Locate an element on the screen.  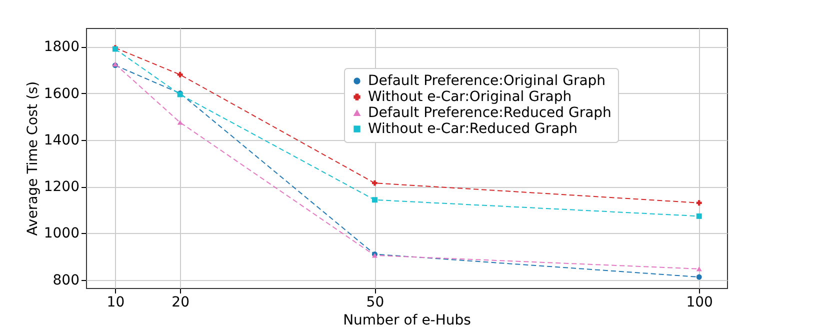
legend-label: Default Preference:Reduced Graph is located at coordinates (490, 113).